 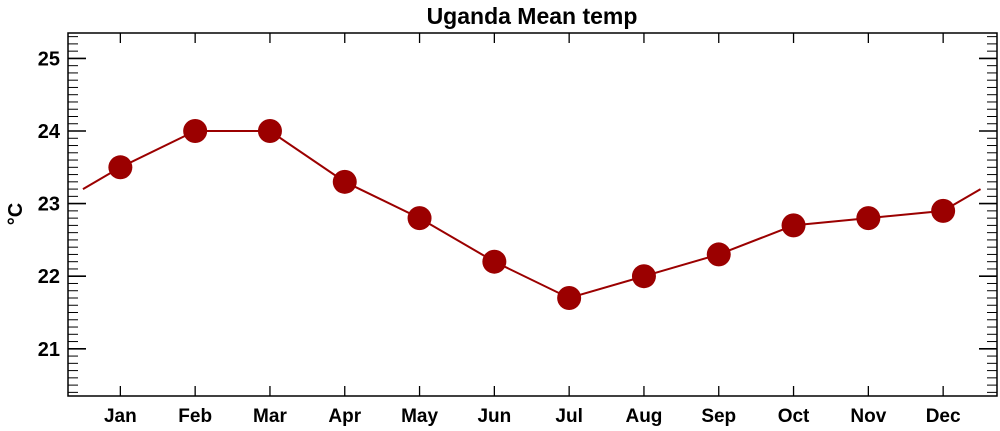 I want to click on data-point-oct, so click(x=793, y=225).